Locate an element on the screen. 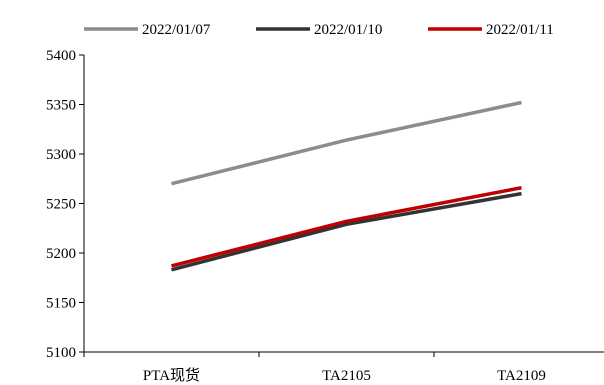 This screenshot has width=604, height=385. y-axis: 5100 5150 5200 5250 5300 5350 5400 is located at coordinates (65, 204).